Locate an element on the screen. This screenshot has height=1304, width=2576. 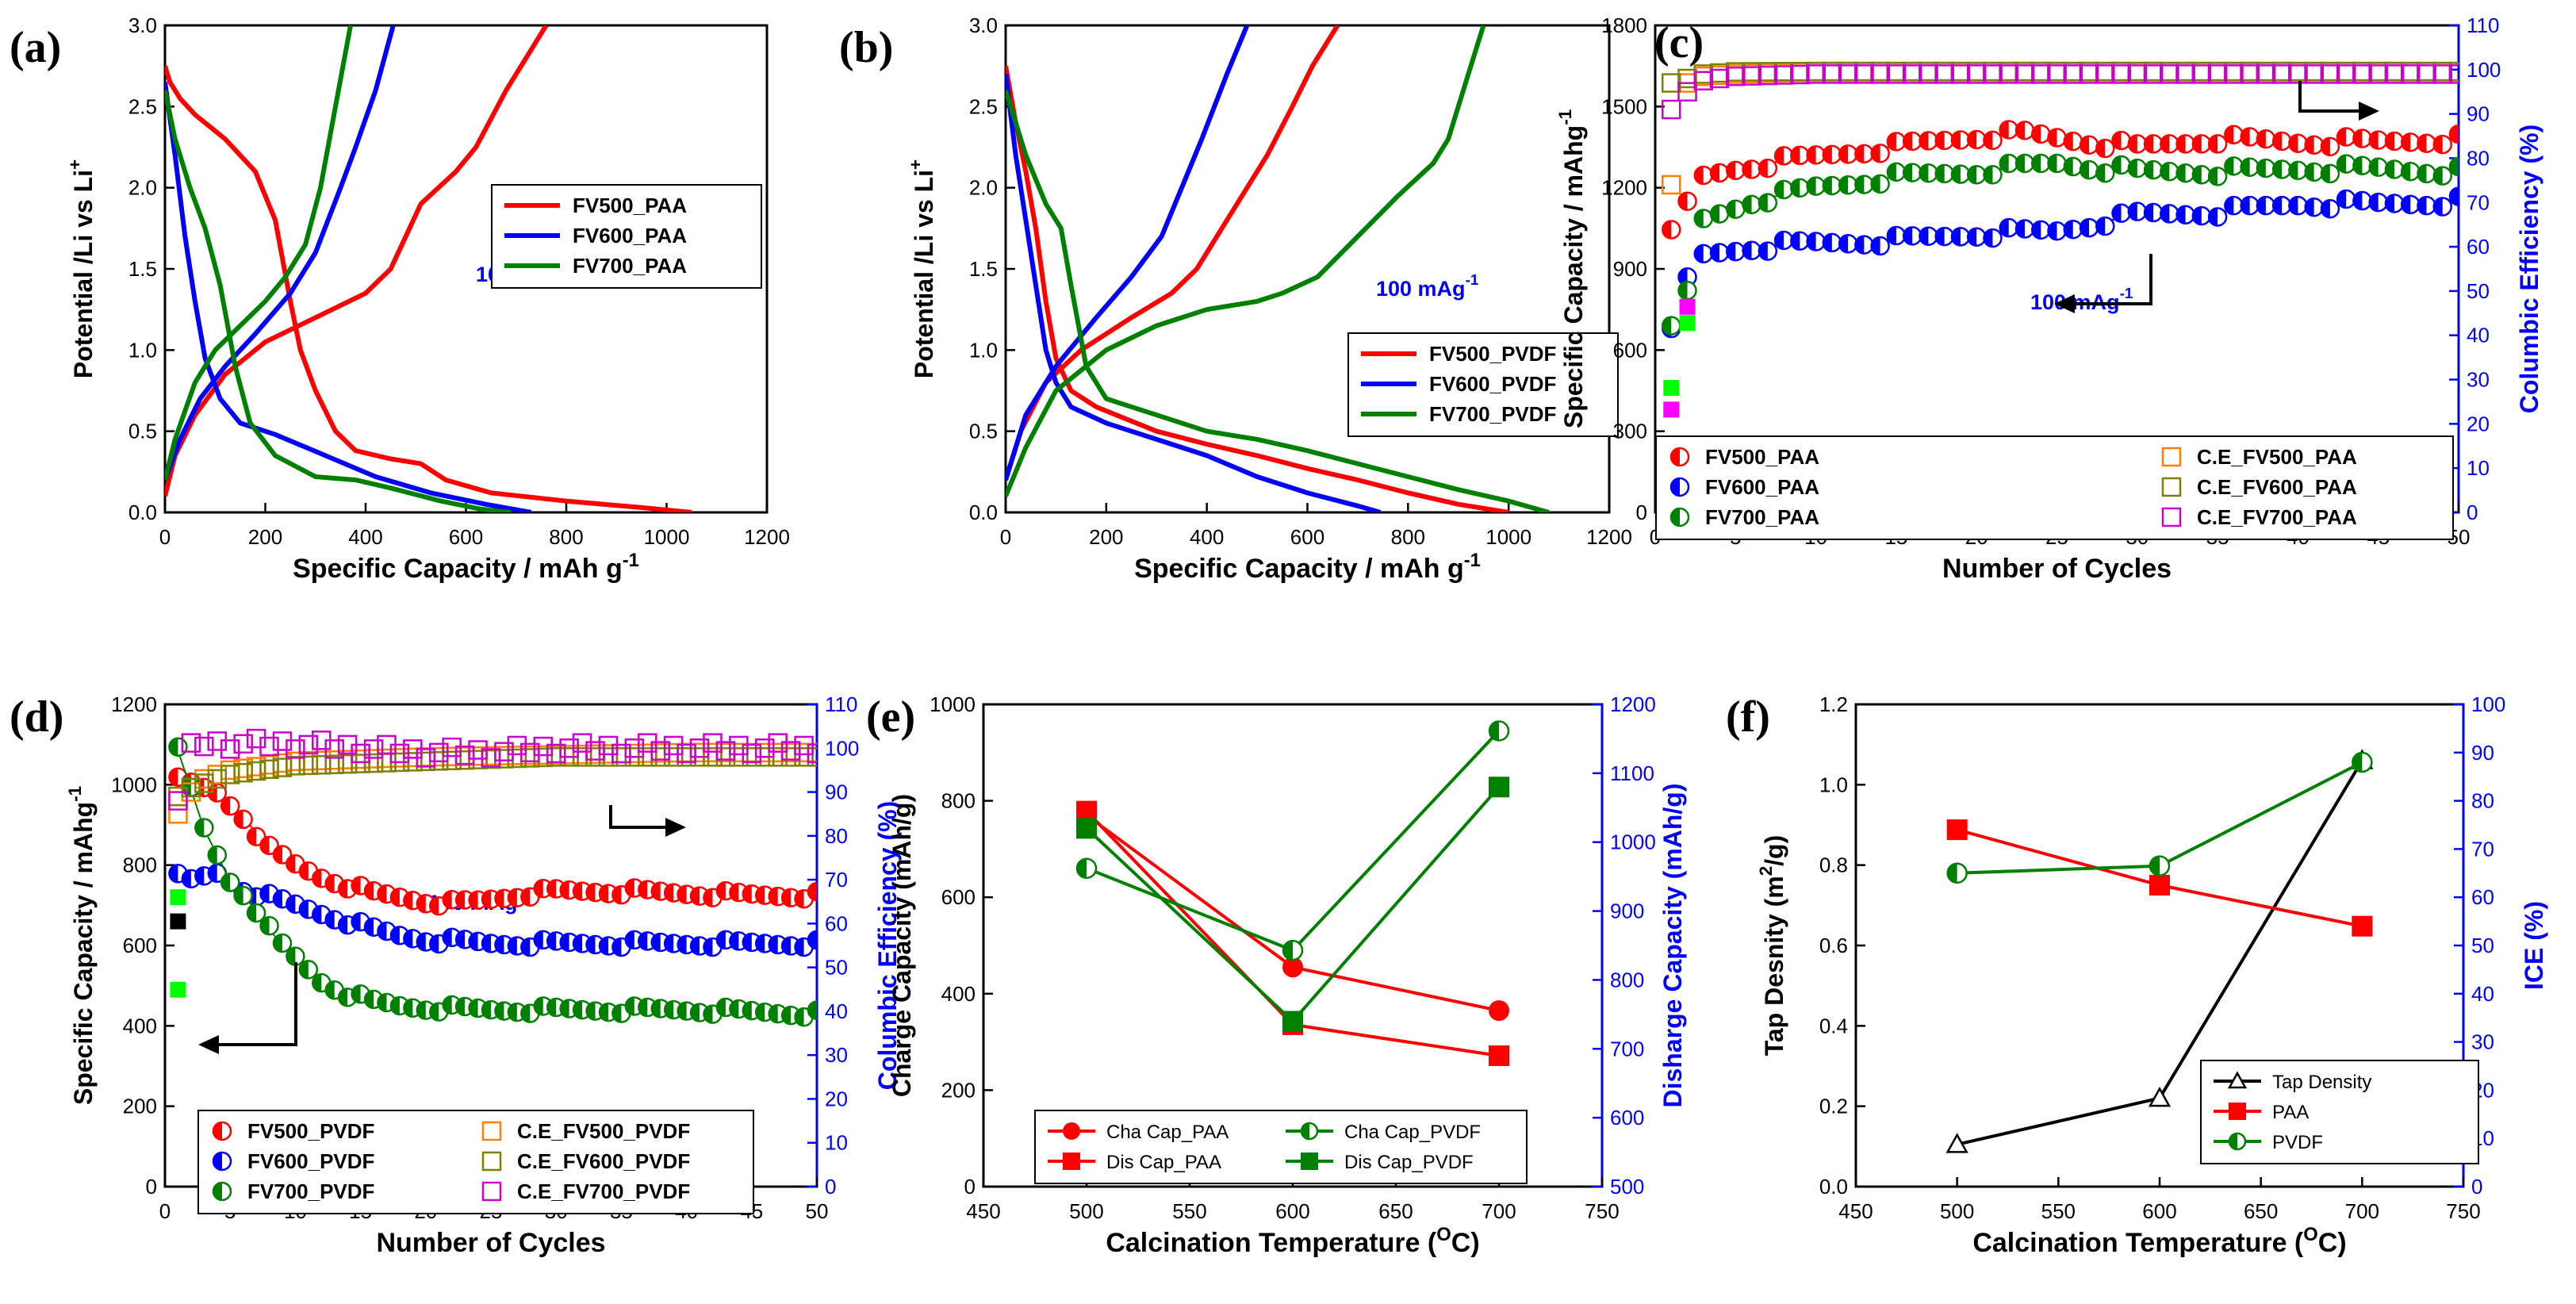
x-axis-label: Number of Cycles is located at coordinates (491, 1243).